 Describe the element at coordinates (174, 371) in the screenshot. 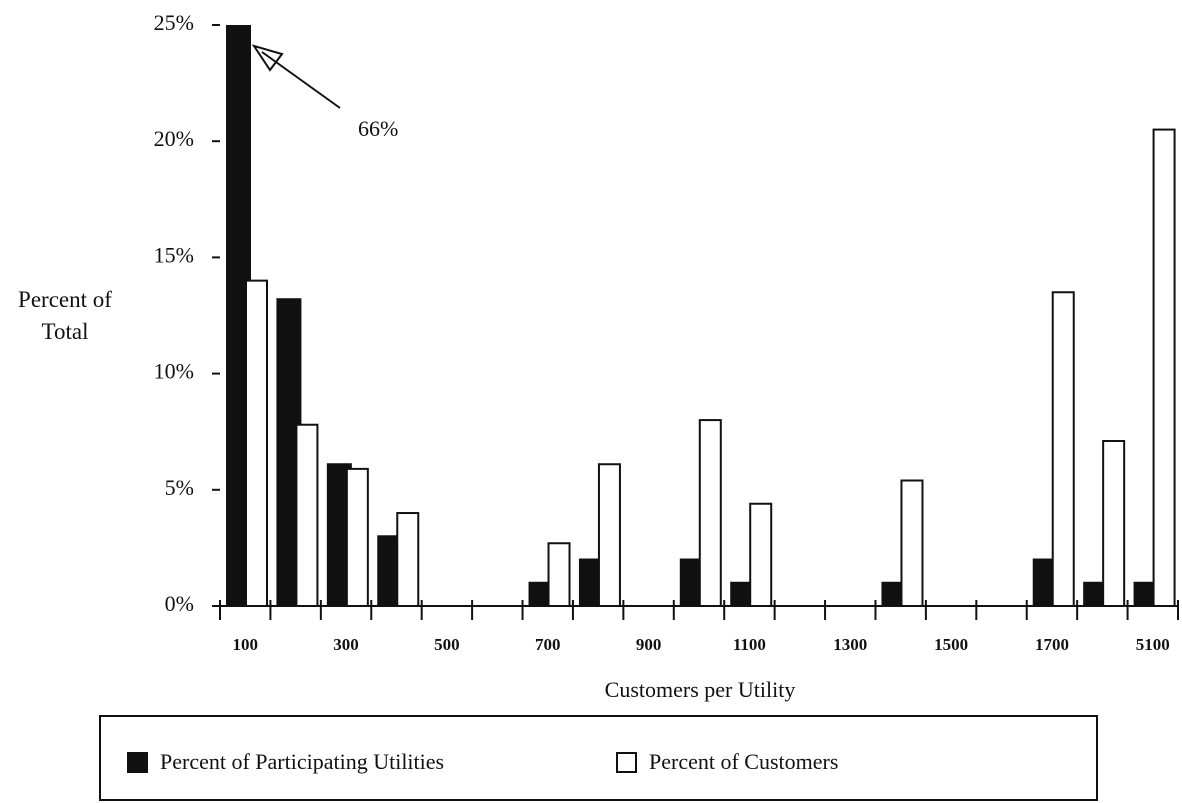

I see `y-tick-label: 10%` at that location.